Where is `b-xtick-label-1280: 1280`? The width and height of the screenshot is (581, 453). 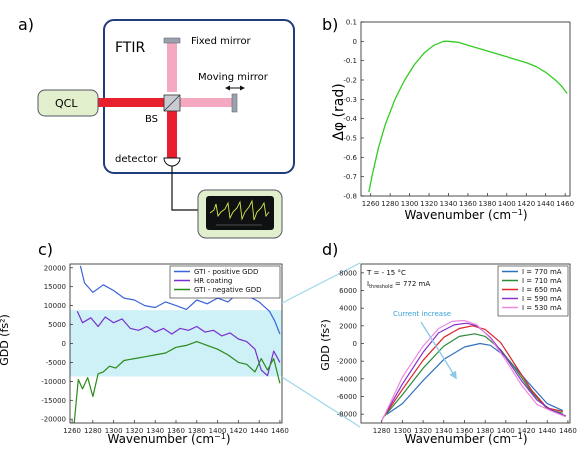
b-xtick-label-1280: 1280 is located at coordinates (390, 204).